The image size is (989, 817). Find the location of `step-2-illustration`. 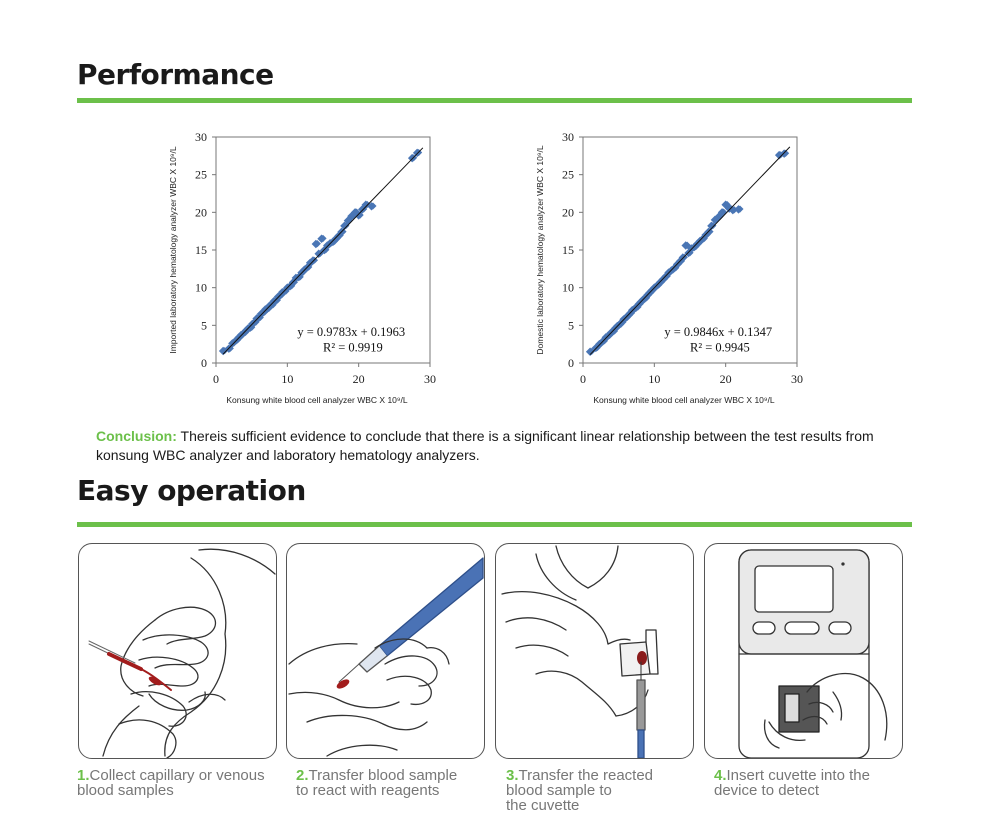

step-2-illustration is located at coordinates (385, 651).